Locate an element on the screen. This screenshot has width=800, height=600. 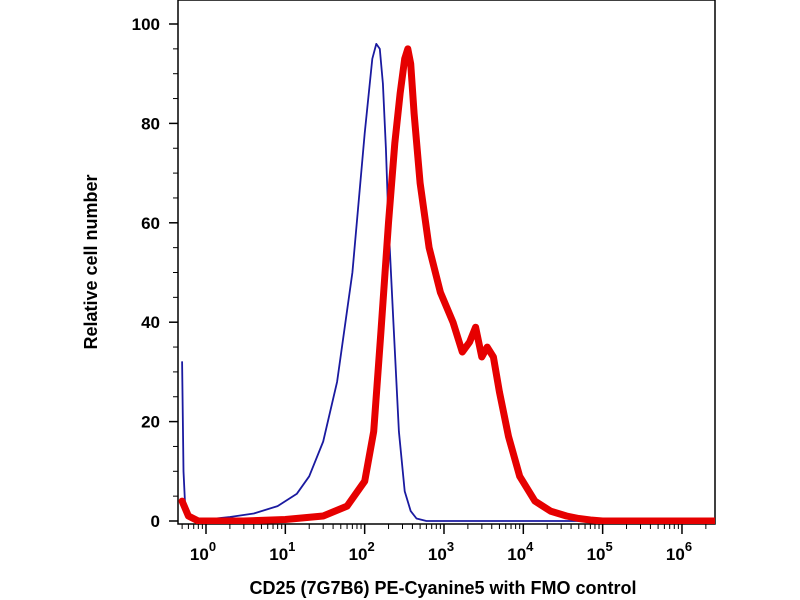
x-tick-exponent: 1 is located at coordinates (291, 546).